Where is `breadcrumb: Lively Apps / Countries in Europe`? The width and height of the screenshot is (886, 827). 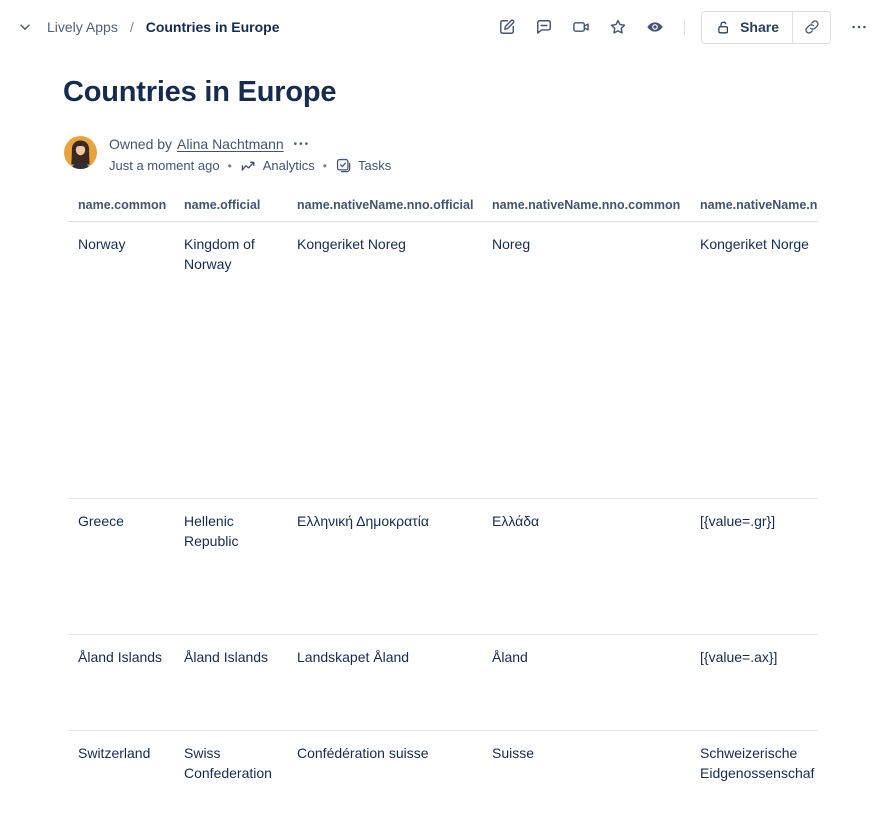
breadcrumb: Lively Apps / Countries in Europe is located at coordinates (146, 27).